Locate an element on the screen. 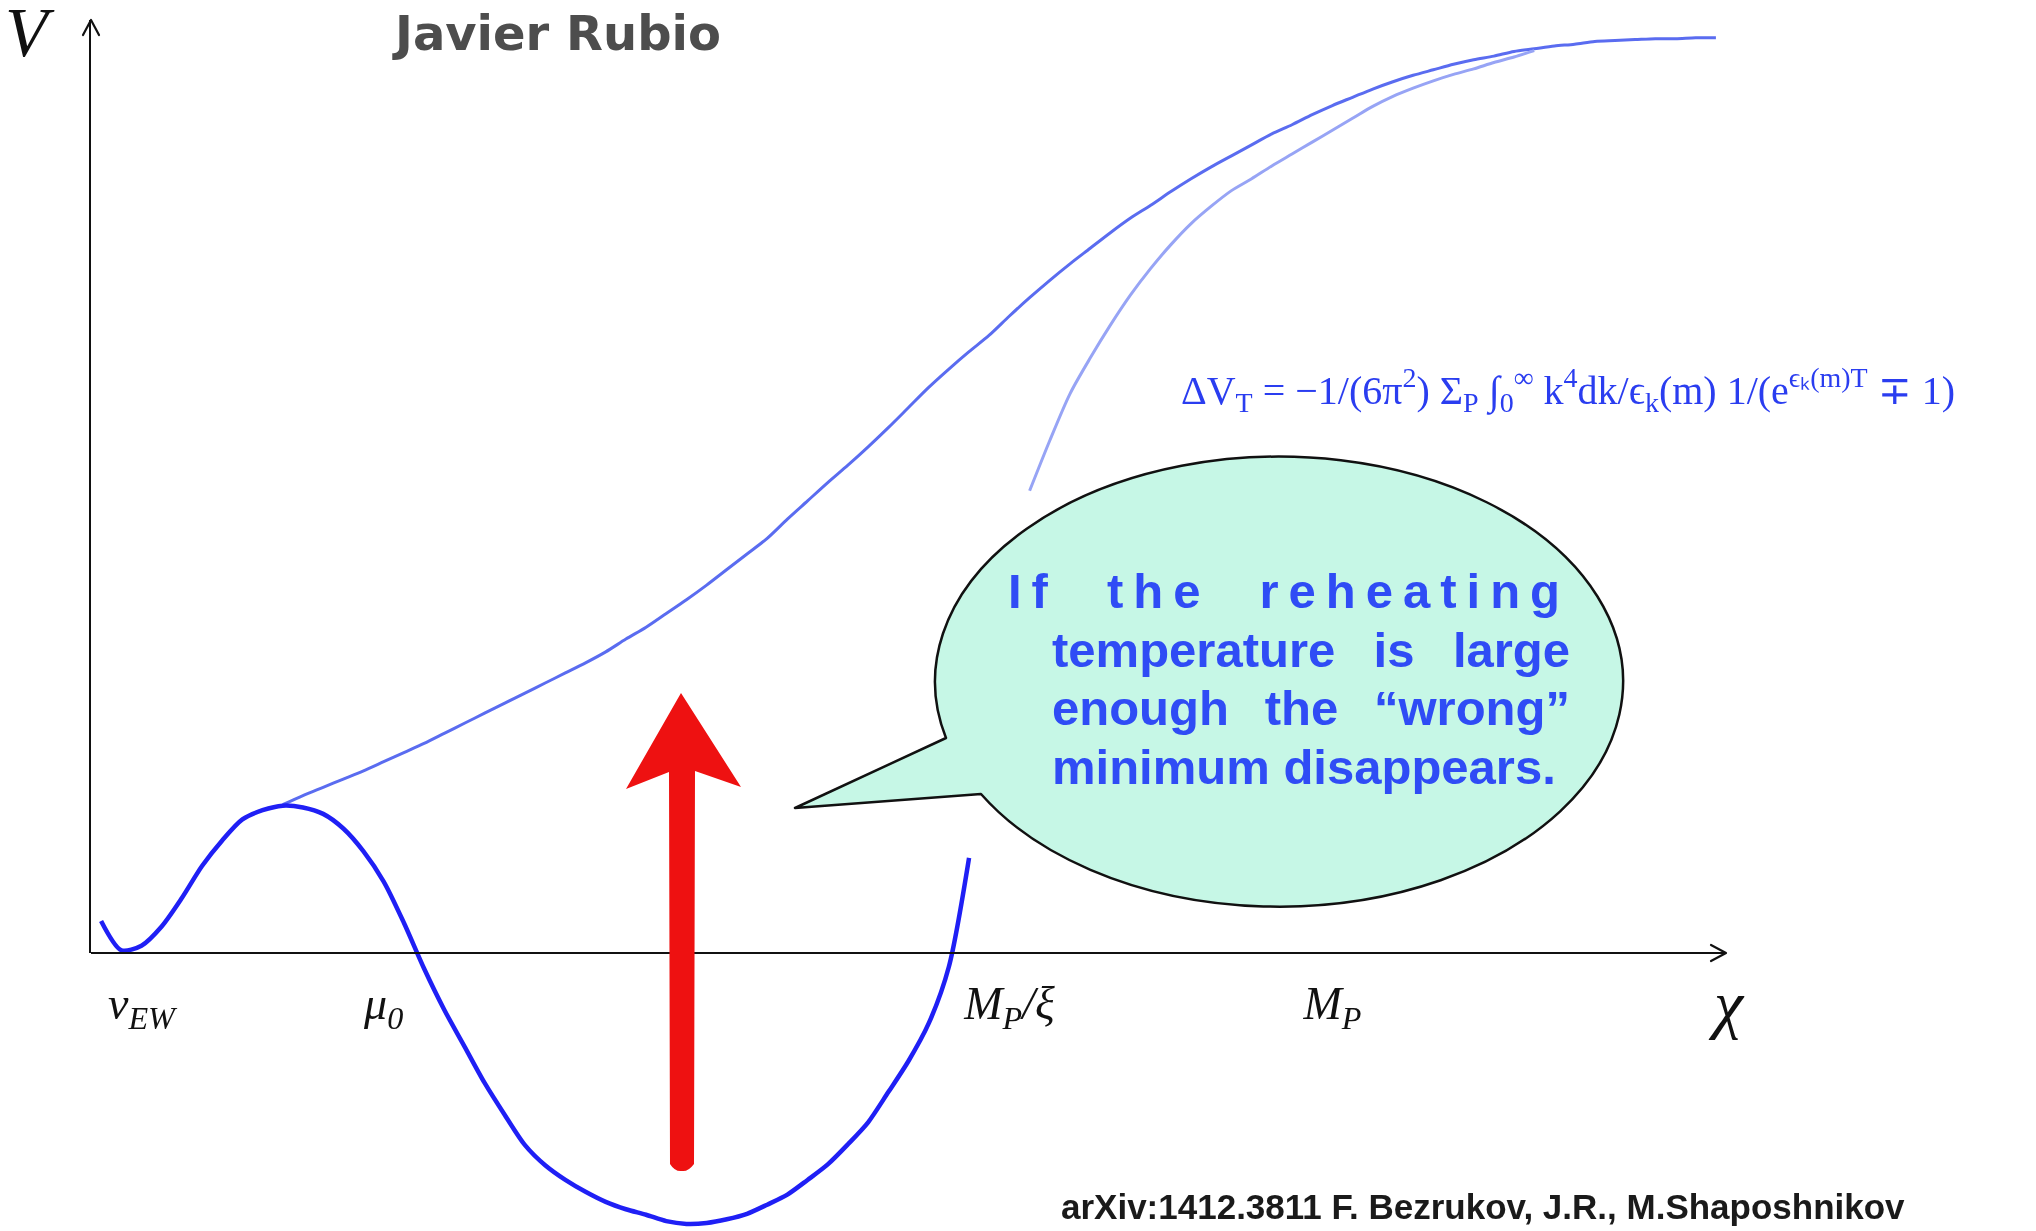  x-tick-label: M$_{P}$/ξ is located at coordinates (1009, 1007).